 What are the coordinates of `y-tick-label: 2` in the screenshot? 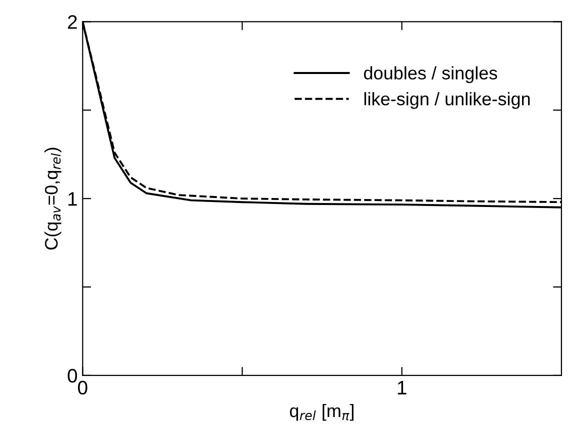 It's located at (72, 22).